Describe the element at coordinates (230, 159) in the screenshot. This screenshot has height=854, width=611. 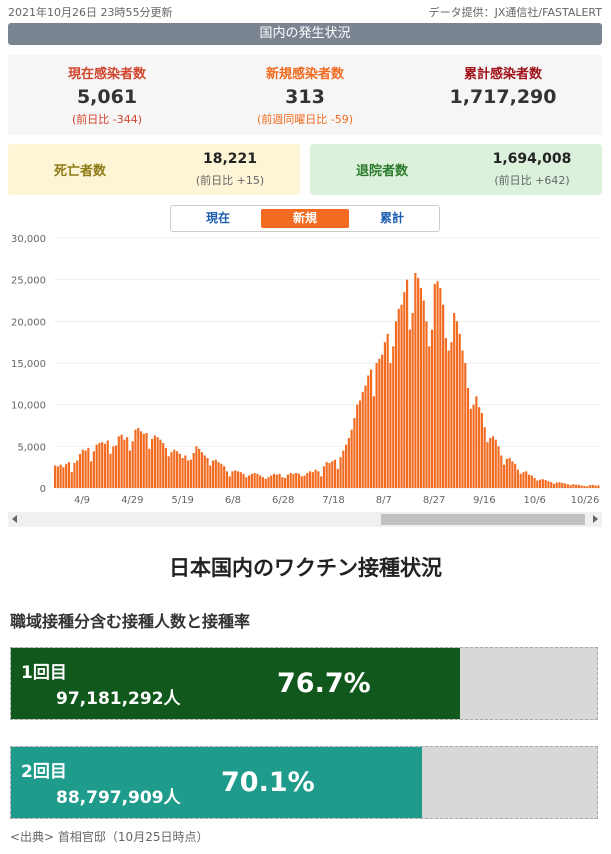
I see `deaths-value: 18,221` at that location.